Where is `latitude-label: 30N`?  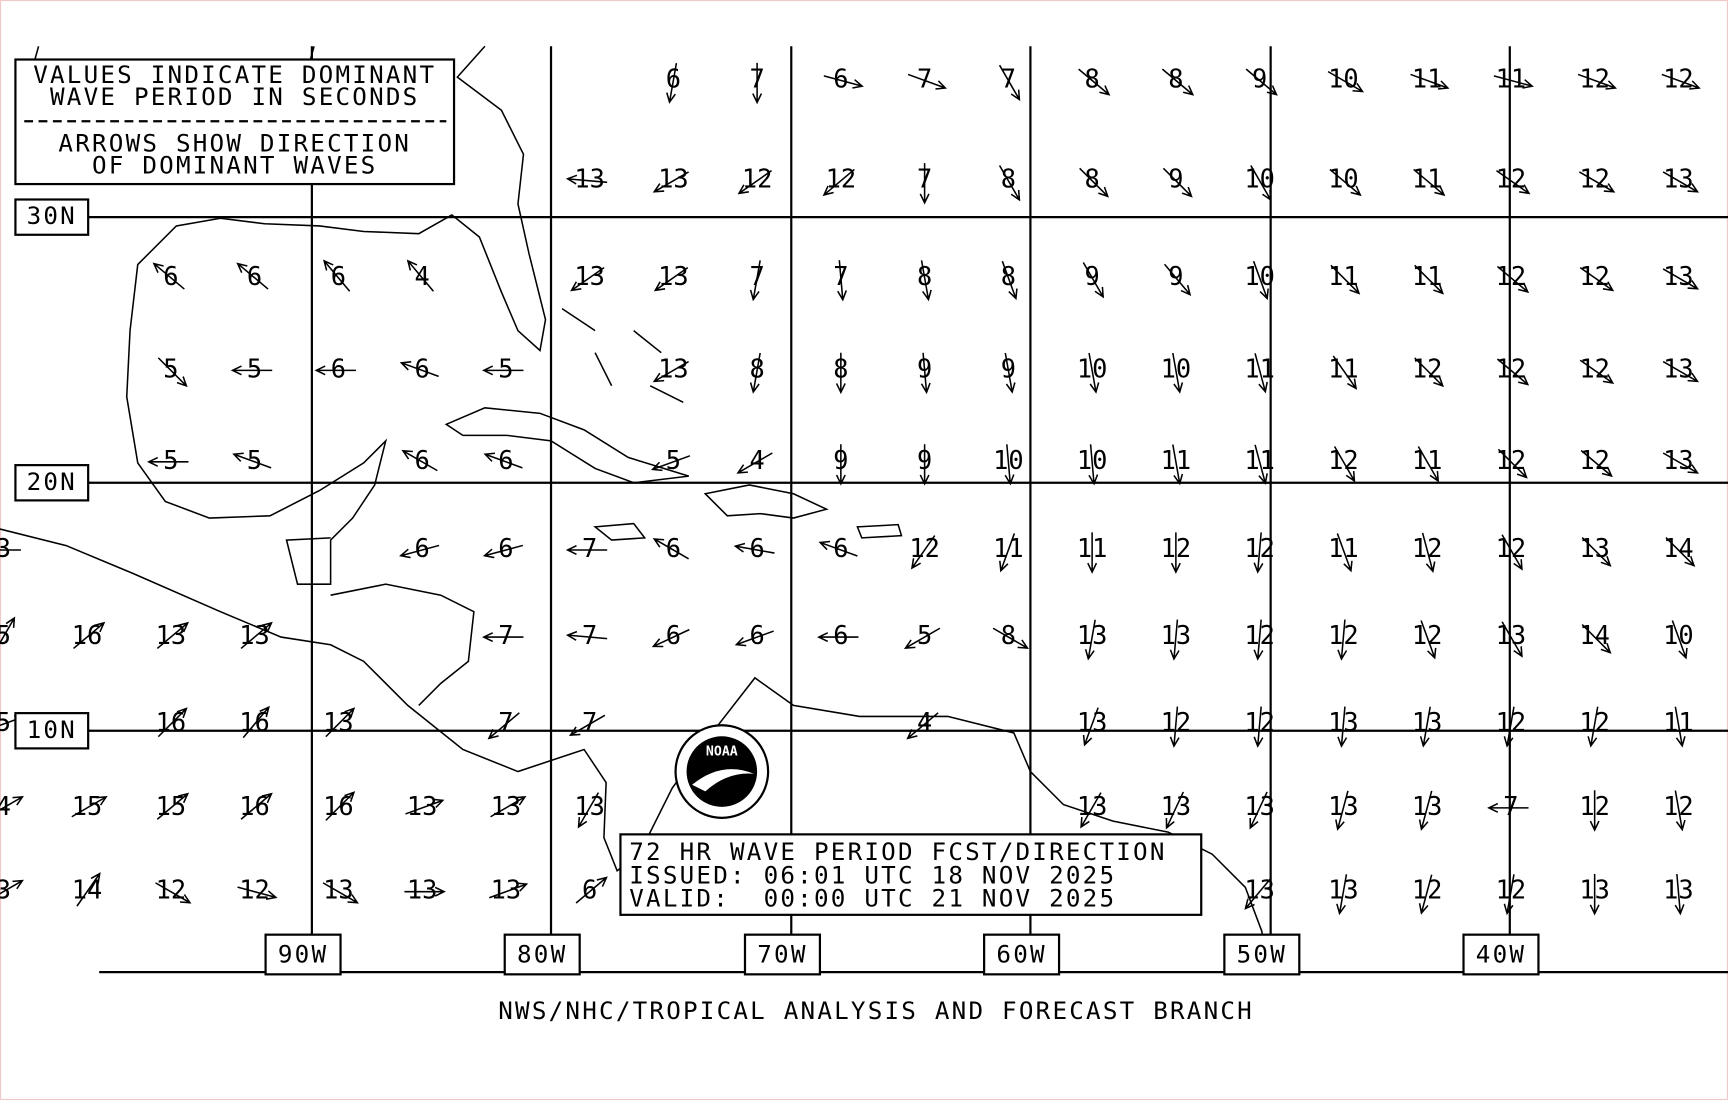
latitude-label: 30N is located at coordinates (52, 215).